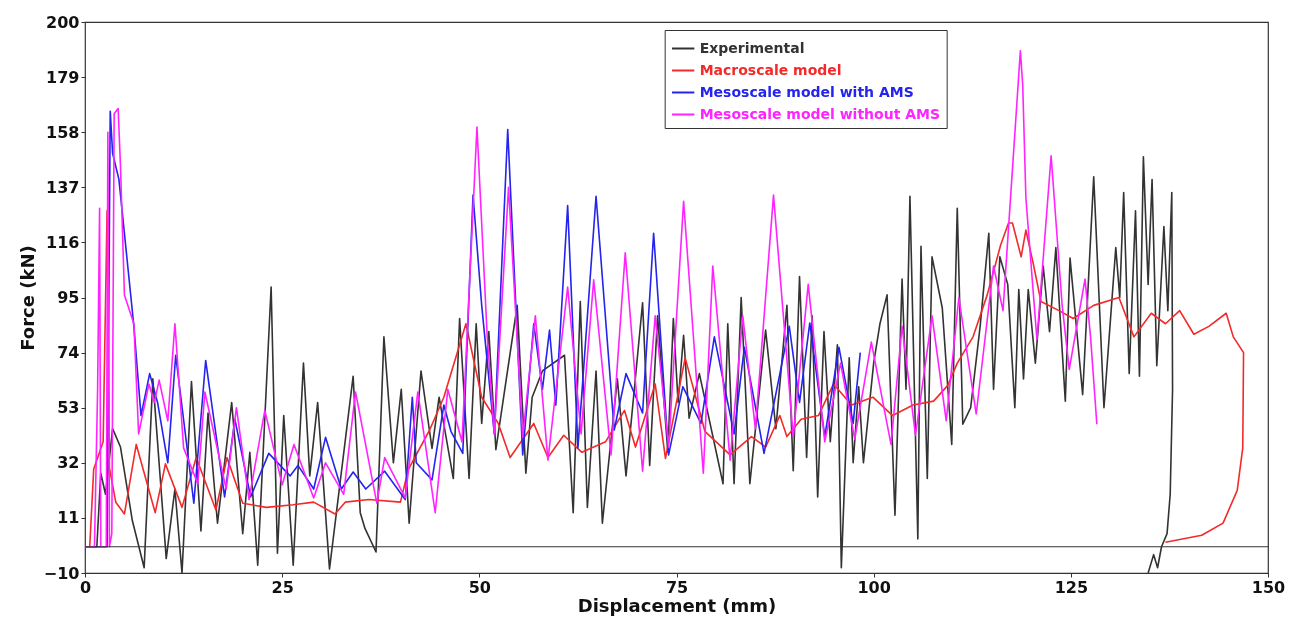 Image resolution: width=1305 pixels, height=633 pixels. What do you see at coordinates (677, 587) in the screenshot?
I see `x-tick-label: 75` at bounding box center [677, 587].